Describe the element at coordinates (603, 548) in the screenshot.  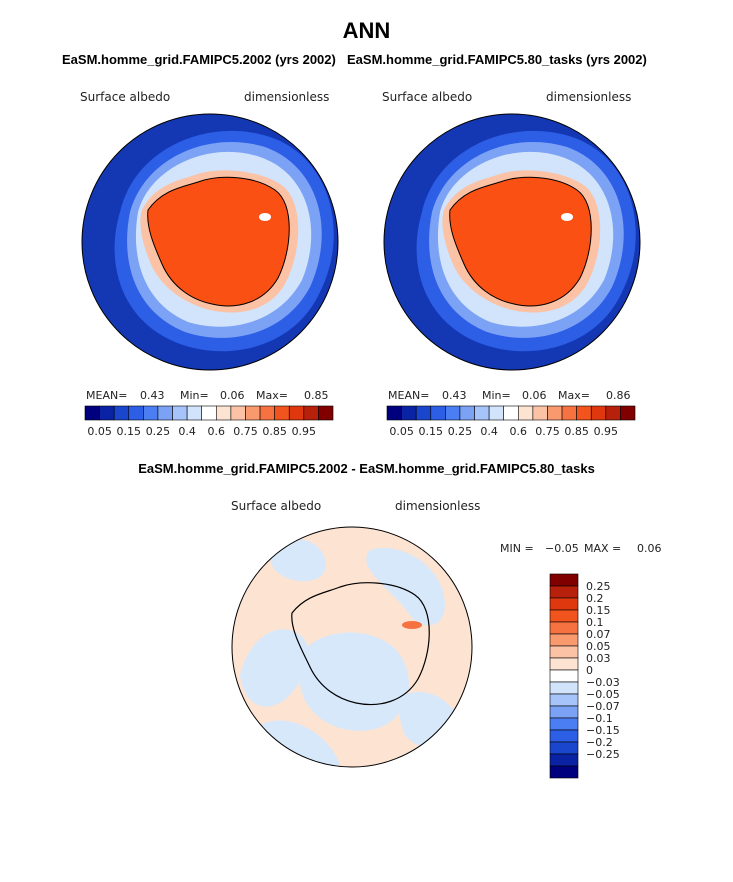
I see `difference-max-label: MAX =` at that location.